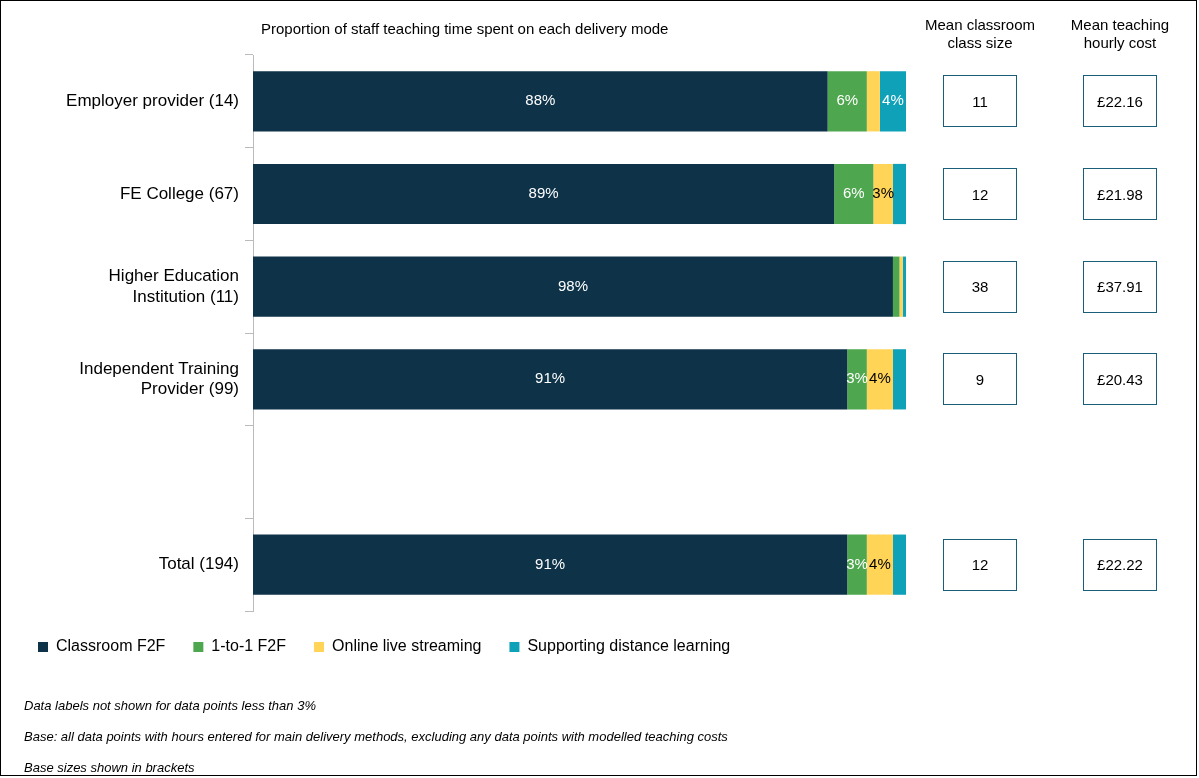 The height and width of the screenshot is (778, 1199). I want to click on data-label: £20.43, so click(1120, 379).